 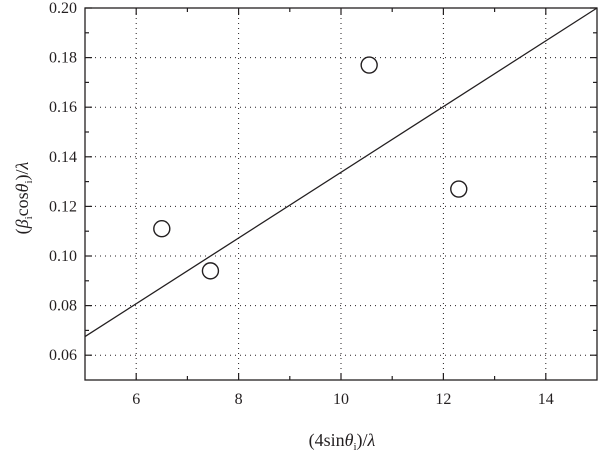 What do you see at coordinates (546, 399) in the screenshot?
I see `x-tick-label: 14` at bounding box center [546, 399].